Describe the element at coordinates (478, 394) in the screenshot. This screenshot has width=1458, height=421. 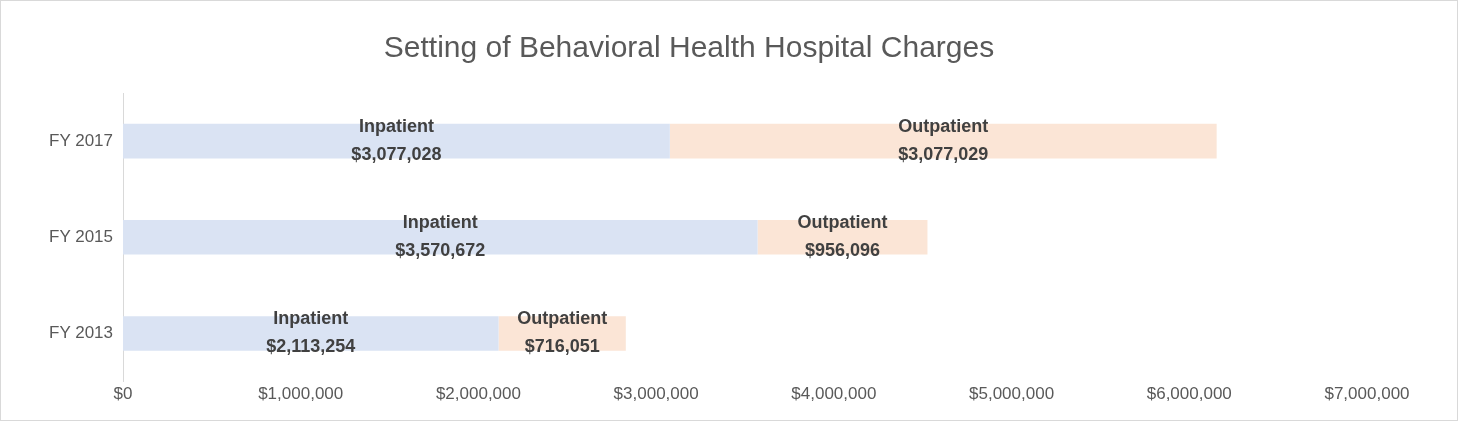
I see `x-tick-label: $2,000,000` at that location.